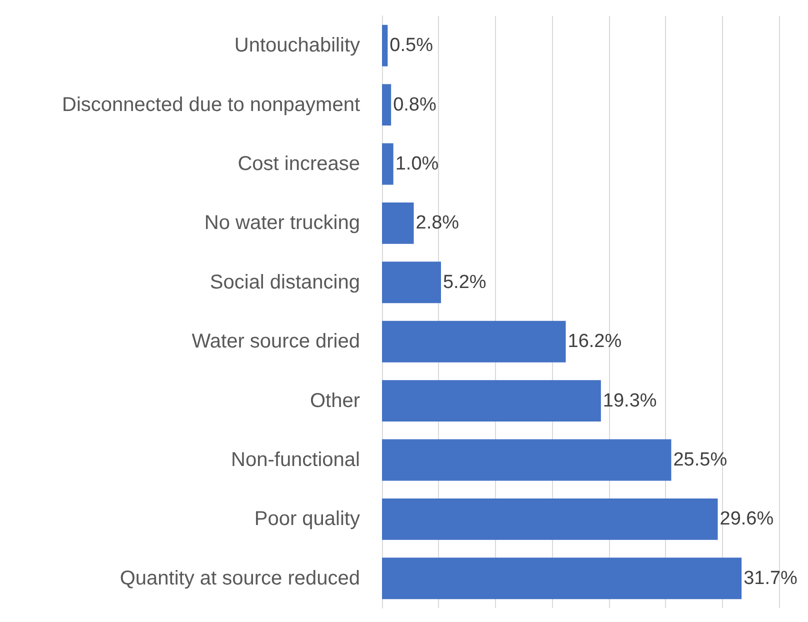  I want to click on data-label: 2.8%, so click(438, 223).